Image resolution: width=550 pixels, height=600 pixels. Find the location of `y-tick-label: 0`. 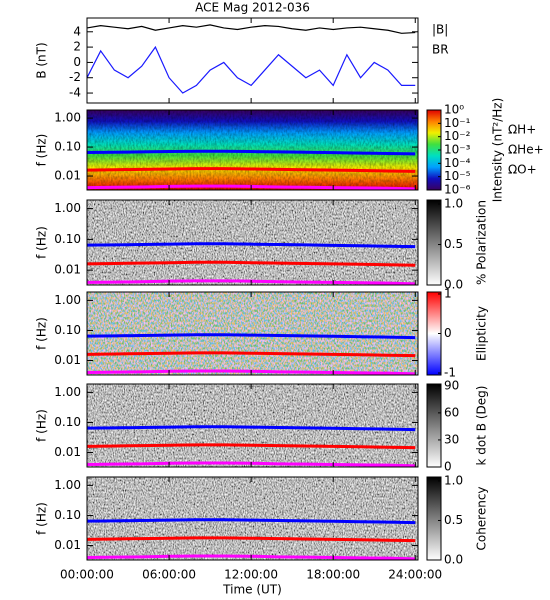

y-tick-label: 0 is located at coordinates (77, 62).